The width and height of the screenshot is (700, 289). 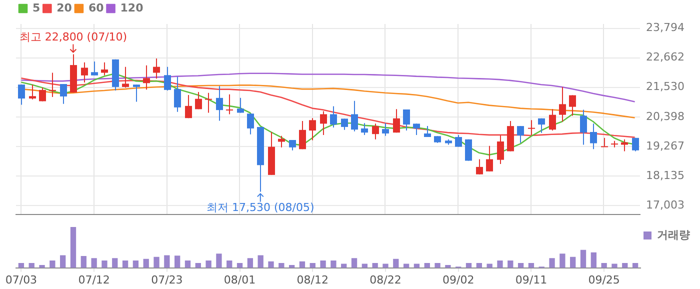 I want to click on legend-label: 거래량, so click(x=673, y=235).